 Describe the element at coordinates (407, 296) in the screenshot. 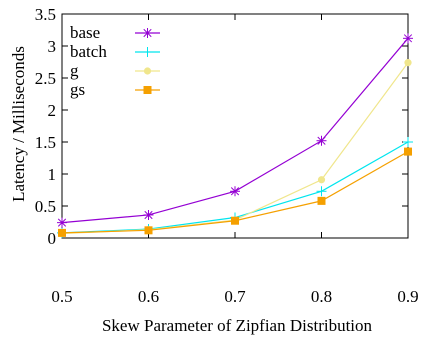

I see `x-tick-label: 0.9` at that location.